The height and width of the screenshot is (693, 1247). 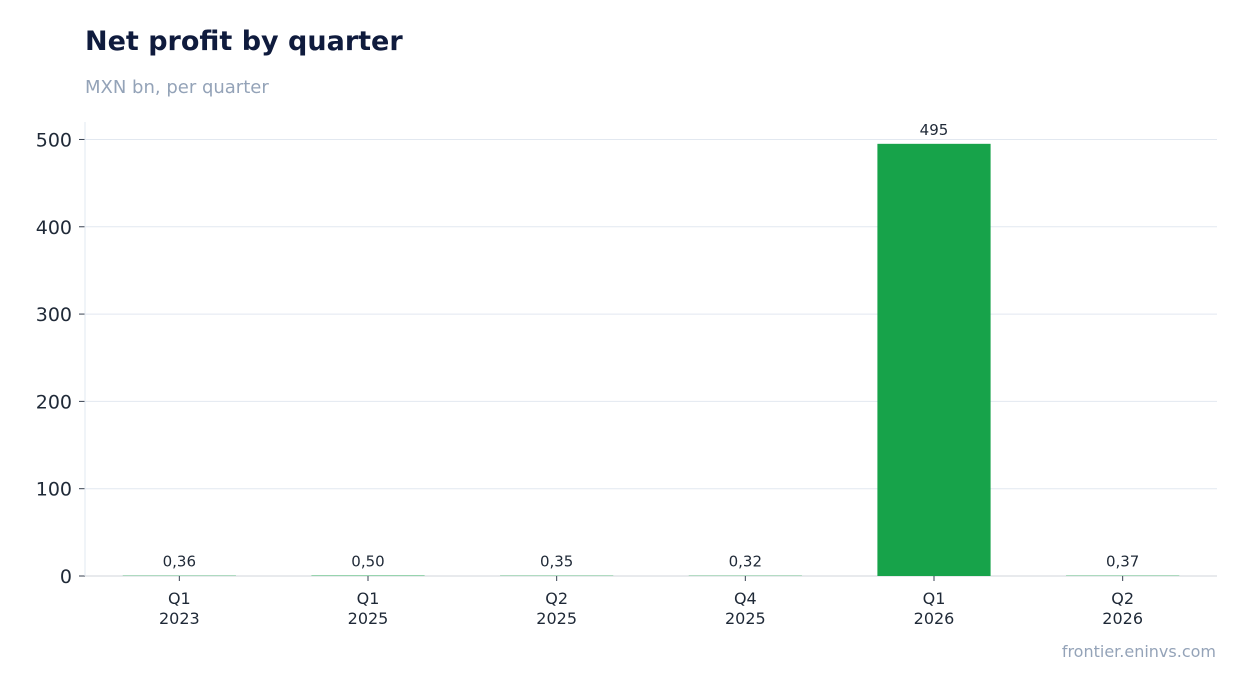 What do you see at coordinates (745, 598) in the screenshot?
I see `x-tick-label: Q4` at bounding box center [745, 598].